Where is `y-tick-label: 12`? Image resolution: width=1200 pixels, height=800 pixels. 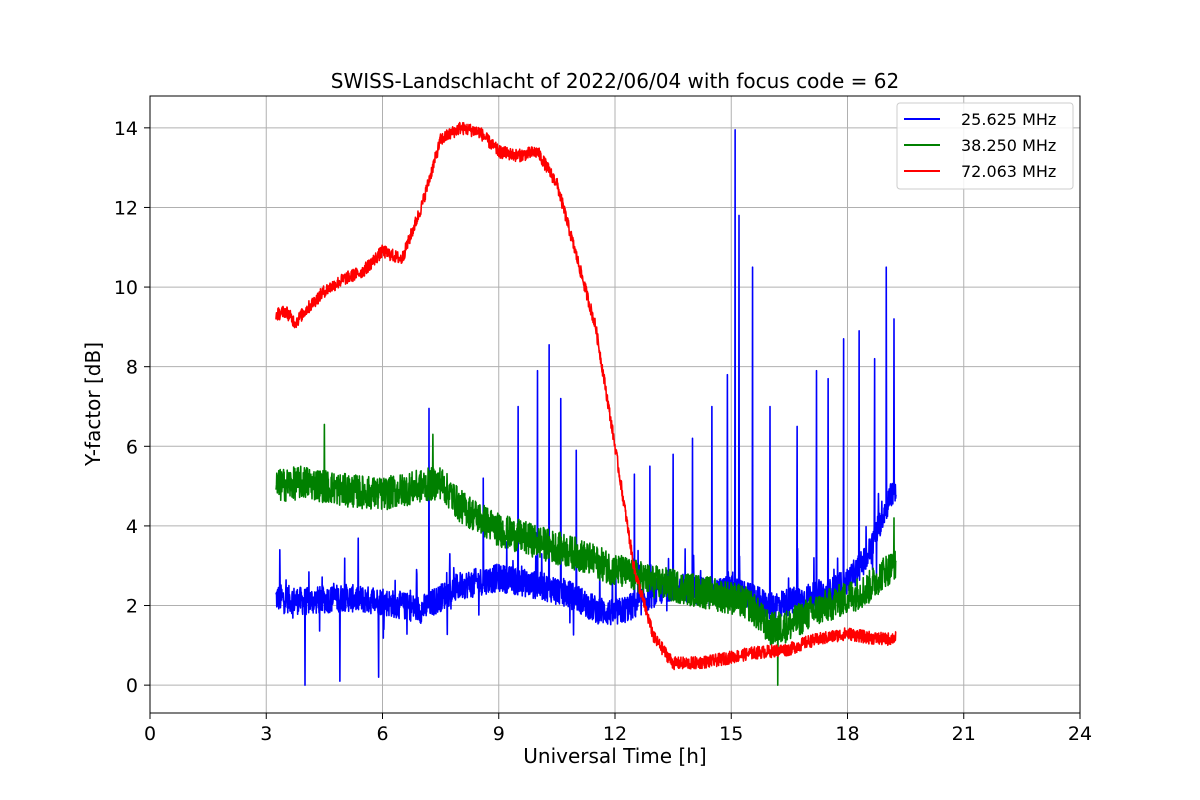 y-tick-label: 12 is located at coordinates (126, 208).